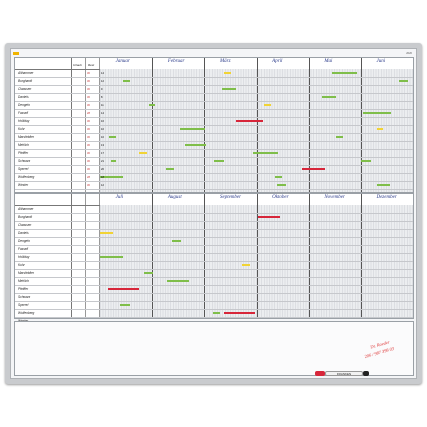 The image size is (427, 427). What do you see at coordinates (102, 97) in the screenshot?
I see `rest-value: 8` at bounding box center [102, 97].